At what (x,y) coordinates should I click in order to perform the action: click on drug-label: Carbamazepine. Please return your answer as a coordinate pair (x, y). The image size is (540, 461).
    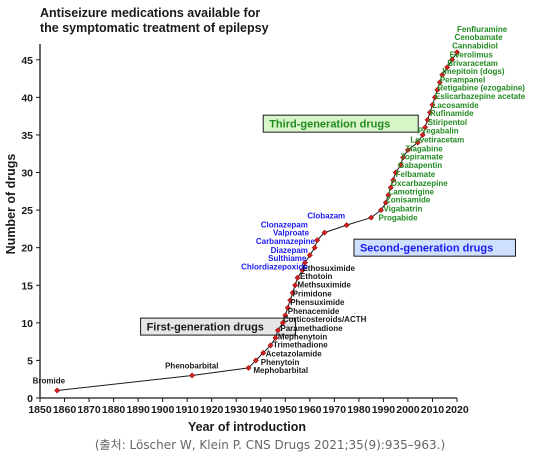
    Looking at the image, I should click on (286, 241).